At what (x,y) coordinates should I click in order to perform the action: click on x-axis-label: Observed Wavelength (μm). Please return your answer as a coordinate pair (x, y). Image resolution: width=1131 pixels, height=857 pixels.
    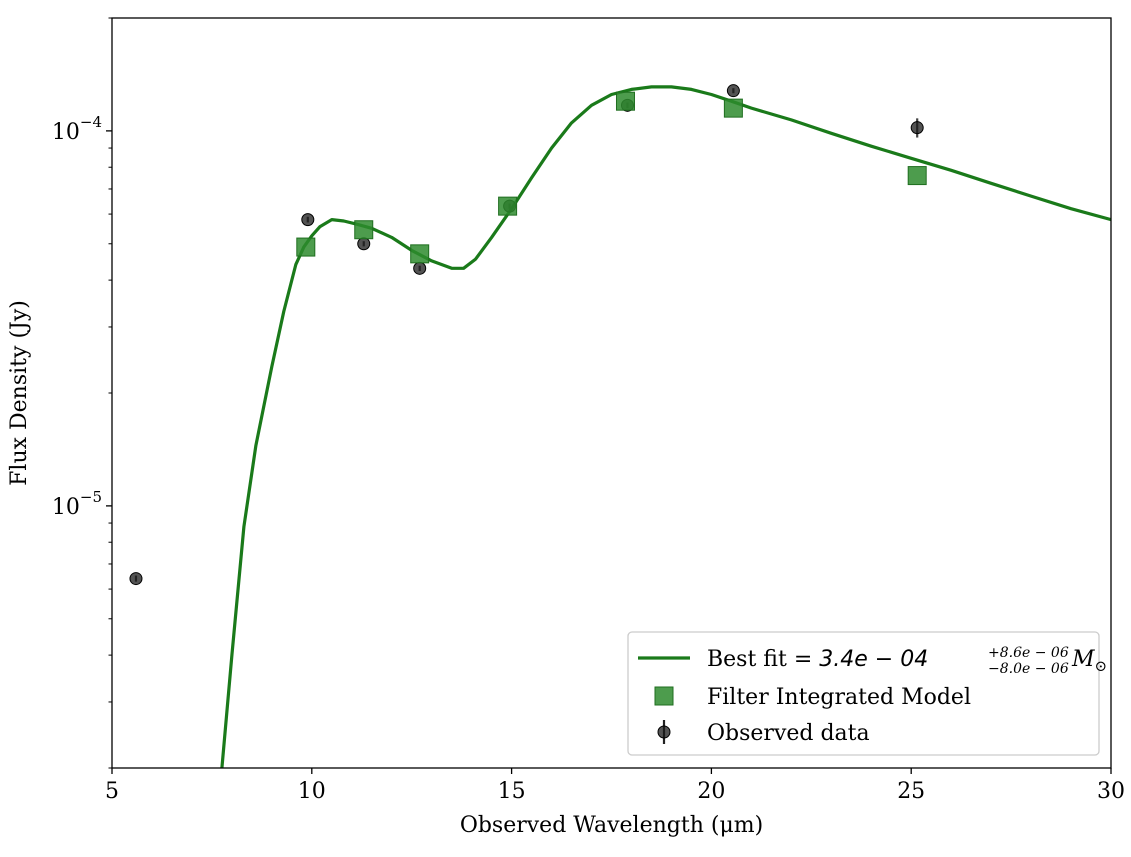
    Looking at the image, I should click on (611, 825).